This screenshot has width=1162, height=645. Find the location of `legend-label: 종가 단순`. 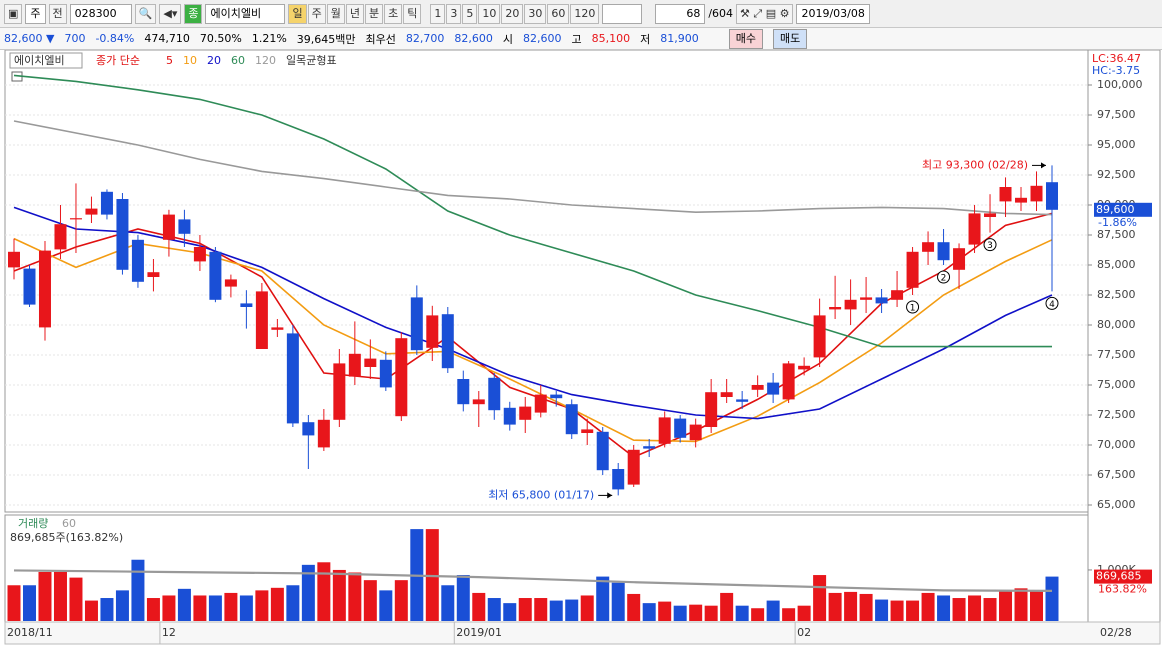

legend-label: 종가 단순 is located at coordinates (118, 60).